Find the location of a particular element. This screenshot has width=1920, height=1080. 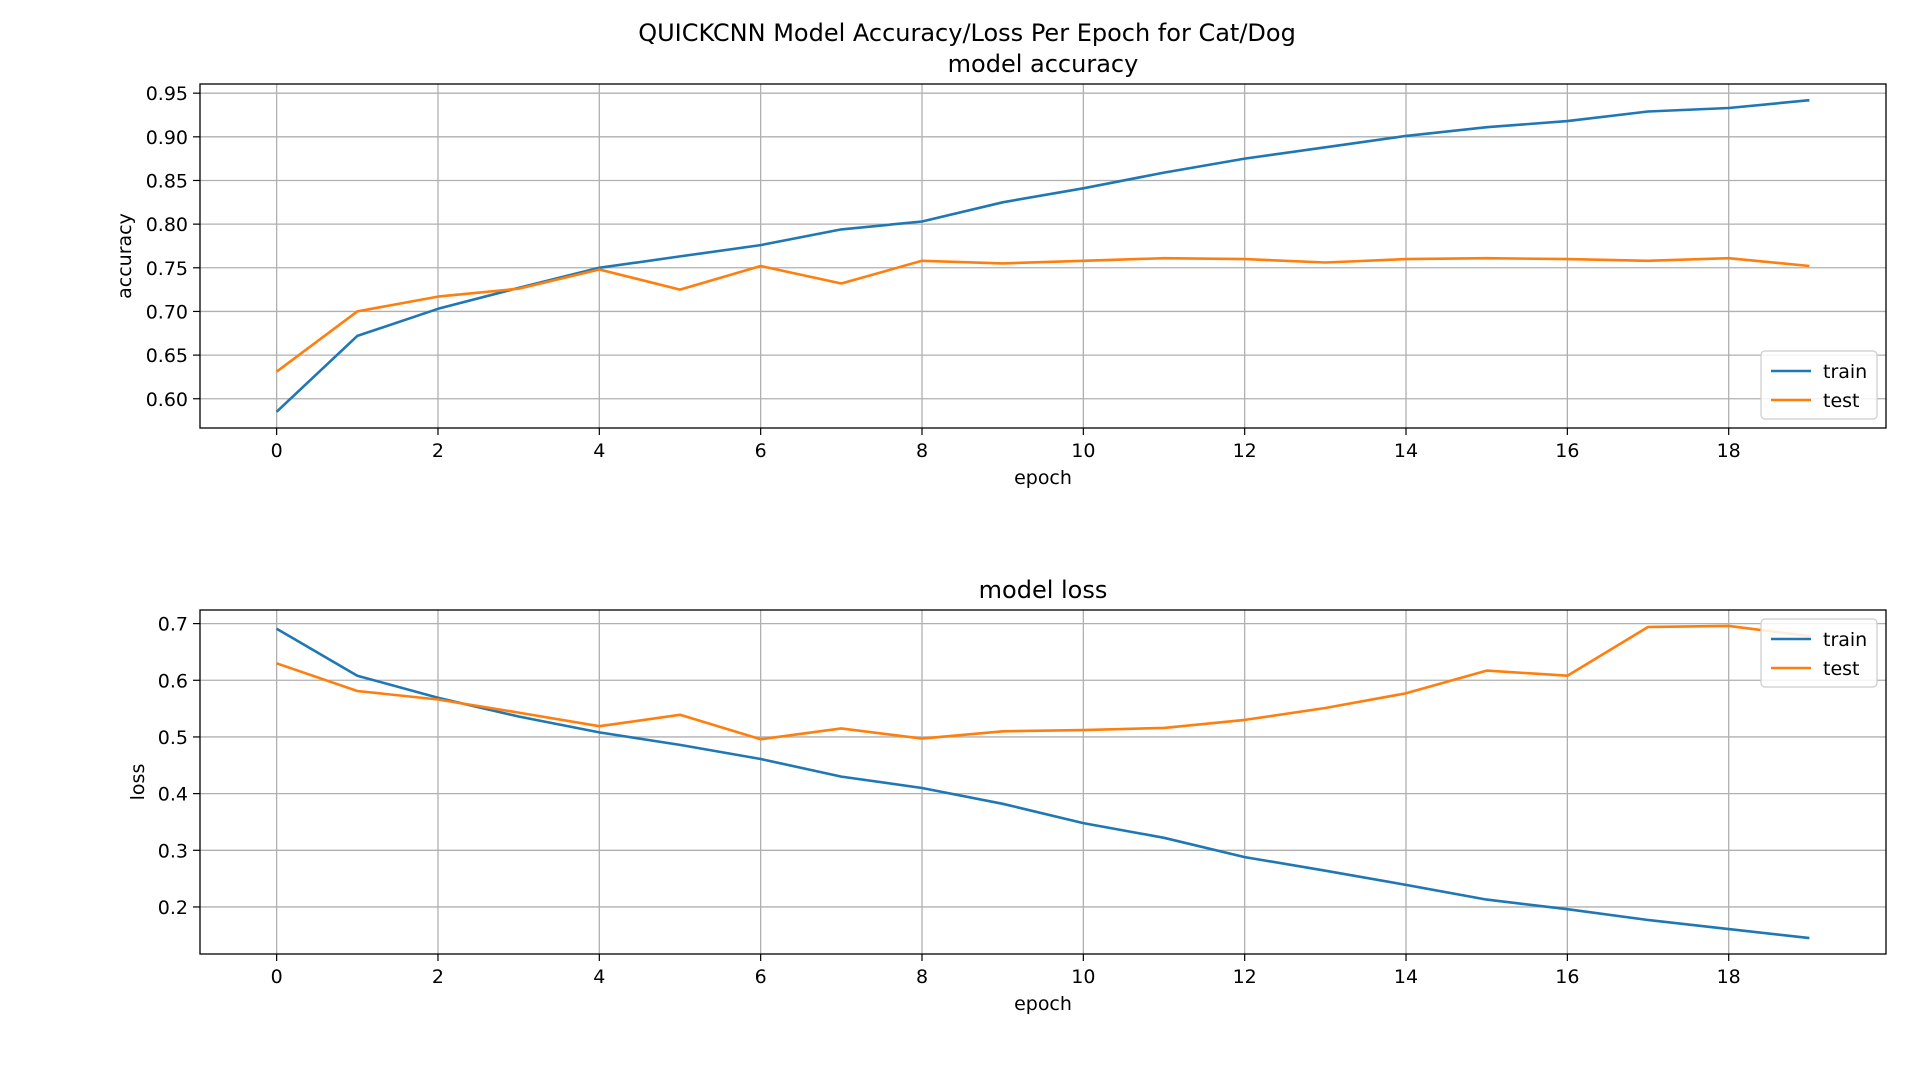

loss-y-axis-label: loss is located at coordinates (138, 782).